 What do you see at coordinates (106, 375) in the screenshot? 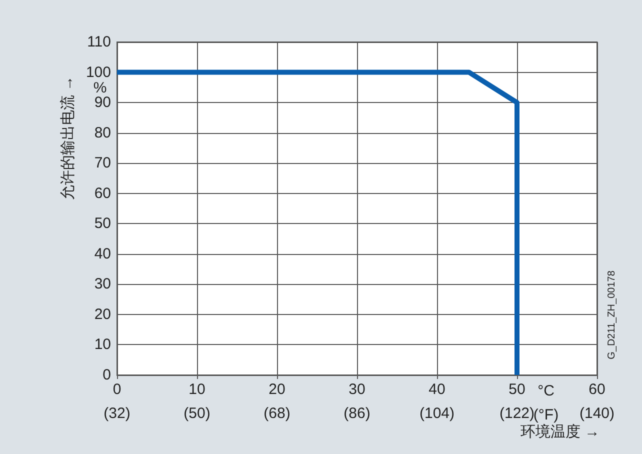
I see `y-tick-label: 0` at bounding box center [106, 375].